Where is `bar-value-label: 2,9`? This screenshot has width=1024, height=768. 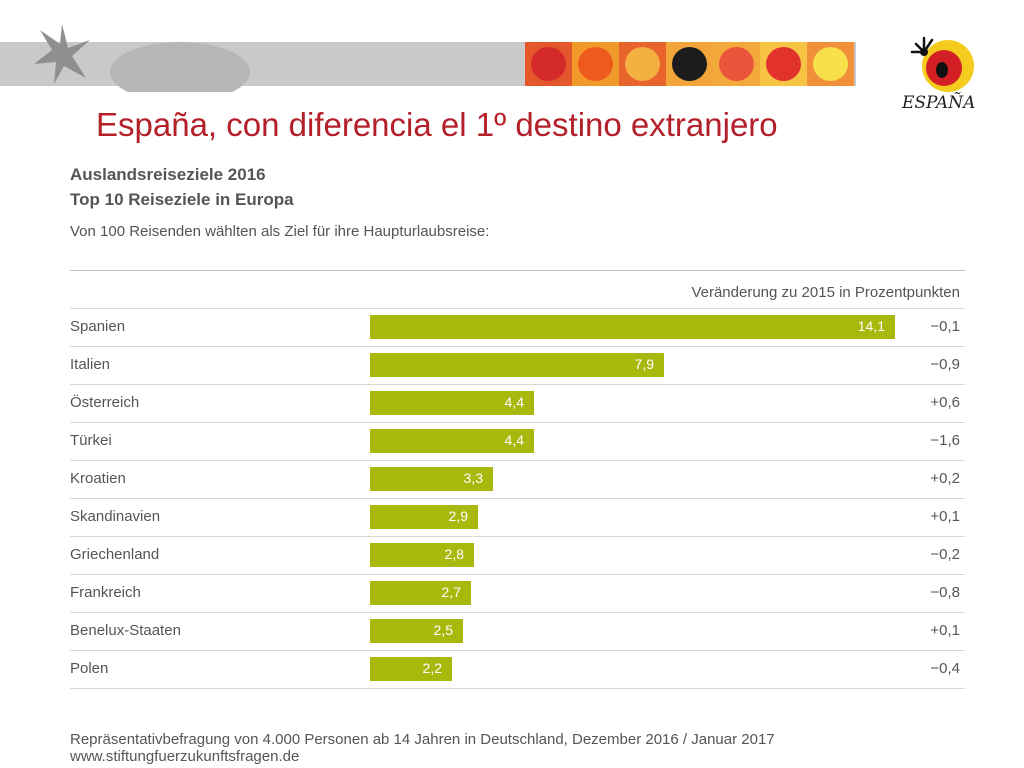 bar-value-label: 2,9 is located at coordinates (458, 516).